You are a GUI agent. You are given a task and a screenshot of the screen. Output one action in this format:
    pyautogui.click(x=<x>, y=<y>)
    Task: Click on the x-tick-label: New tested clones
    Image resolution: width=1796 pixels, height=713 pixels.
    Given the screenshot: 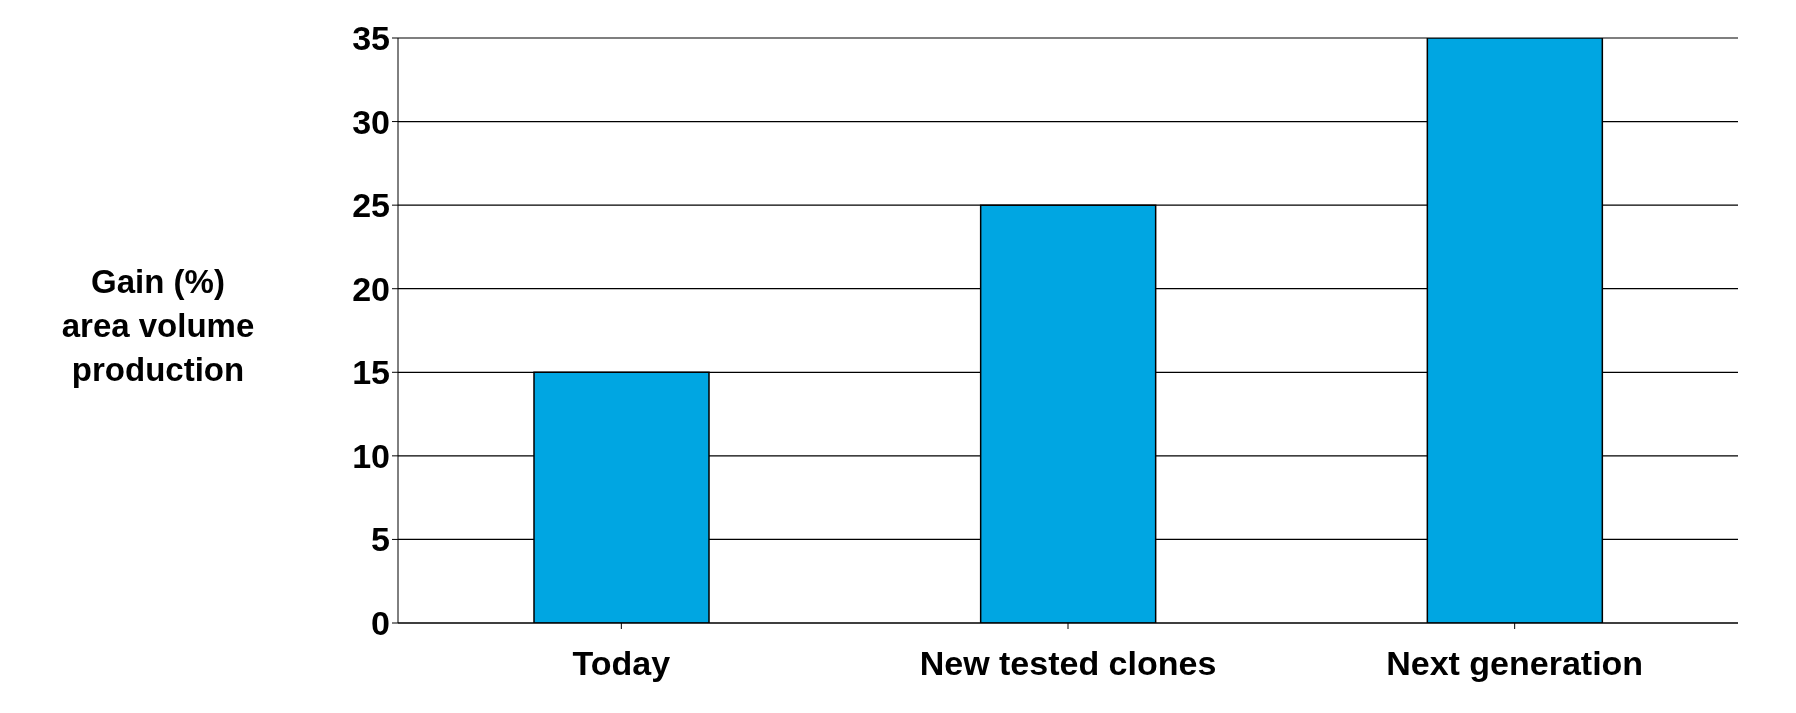 What is the action you would take?
    pyautogui.click(x=1068, y=663)
    